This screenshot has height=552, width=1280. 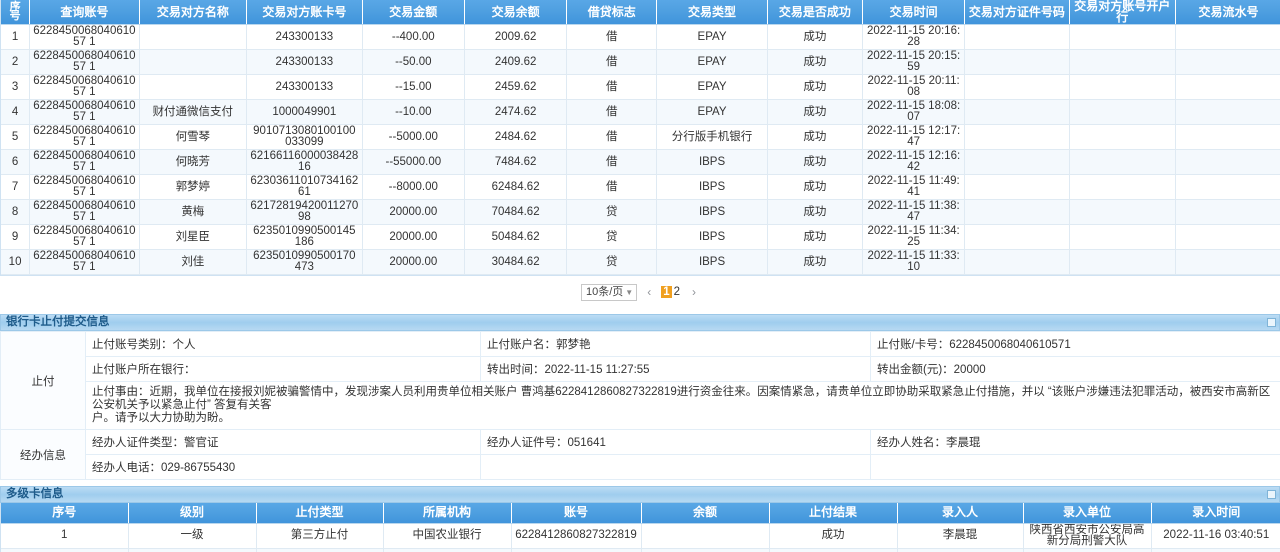 I want to click on handler-name: 经办人姓名：李晨琨, so click(x=1075, y=442).